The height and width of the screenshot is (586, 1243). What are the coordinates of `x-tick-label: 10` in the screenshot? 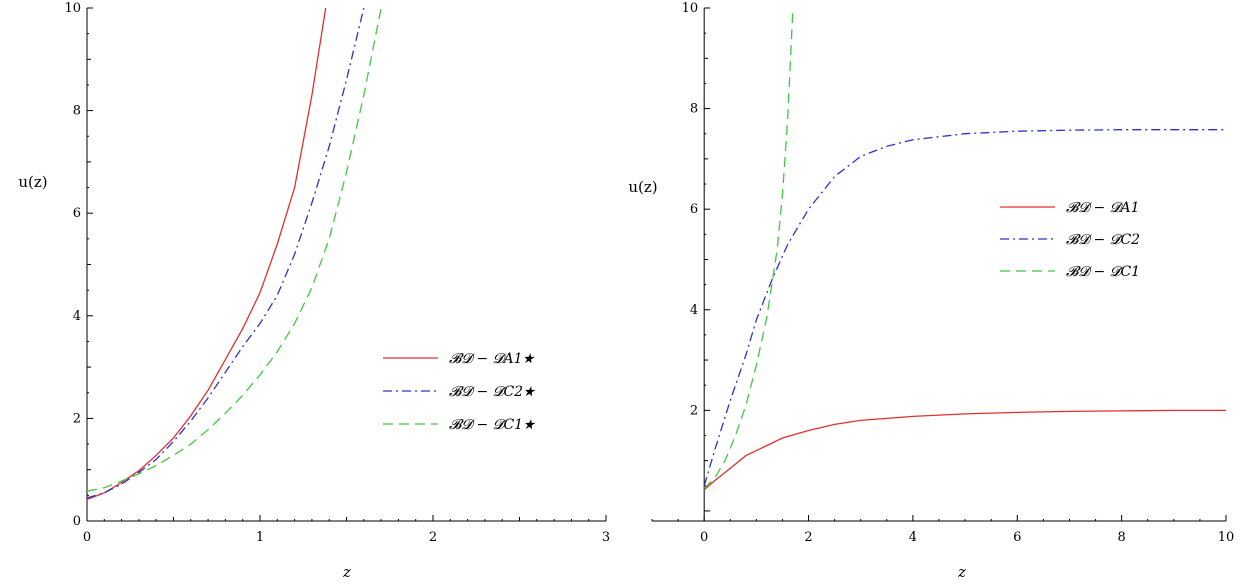 It's located at (1226, 537).